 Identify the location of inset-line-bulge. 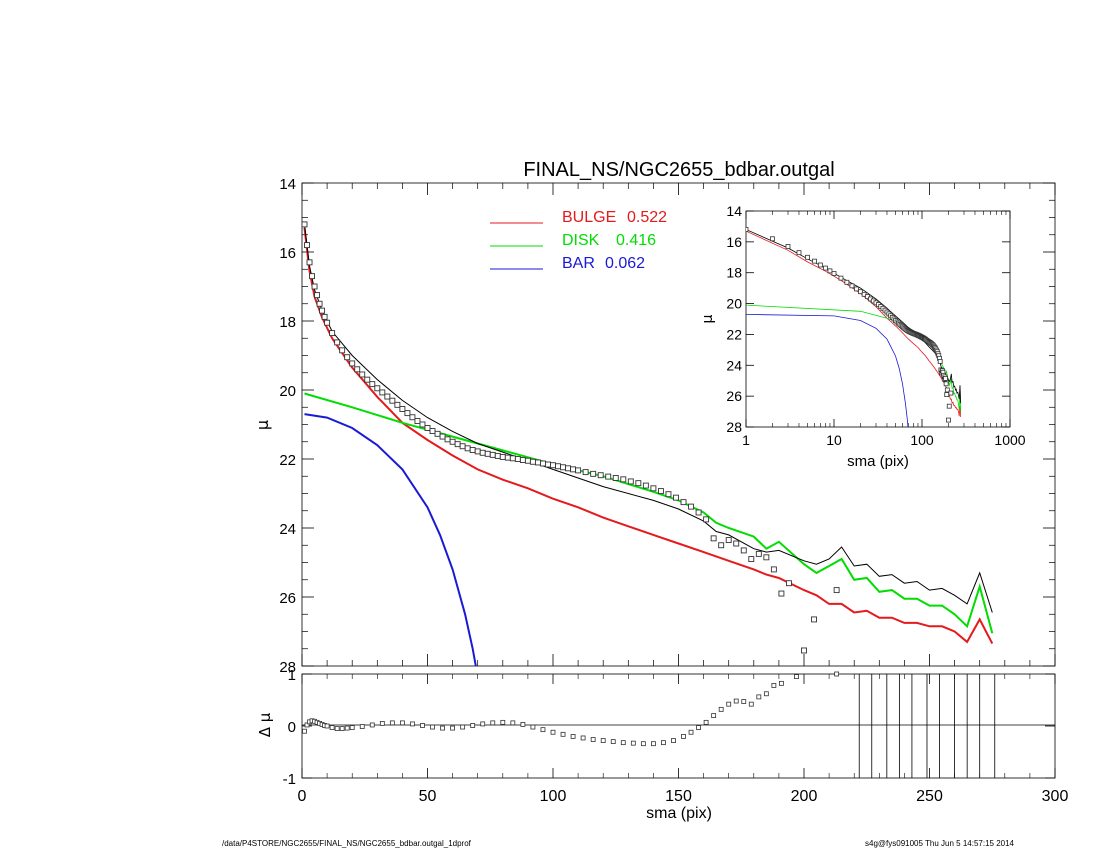
(854, 324).